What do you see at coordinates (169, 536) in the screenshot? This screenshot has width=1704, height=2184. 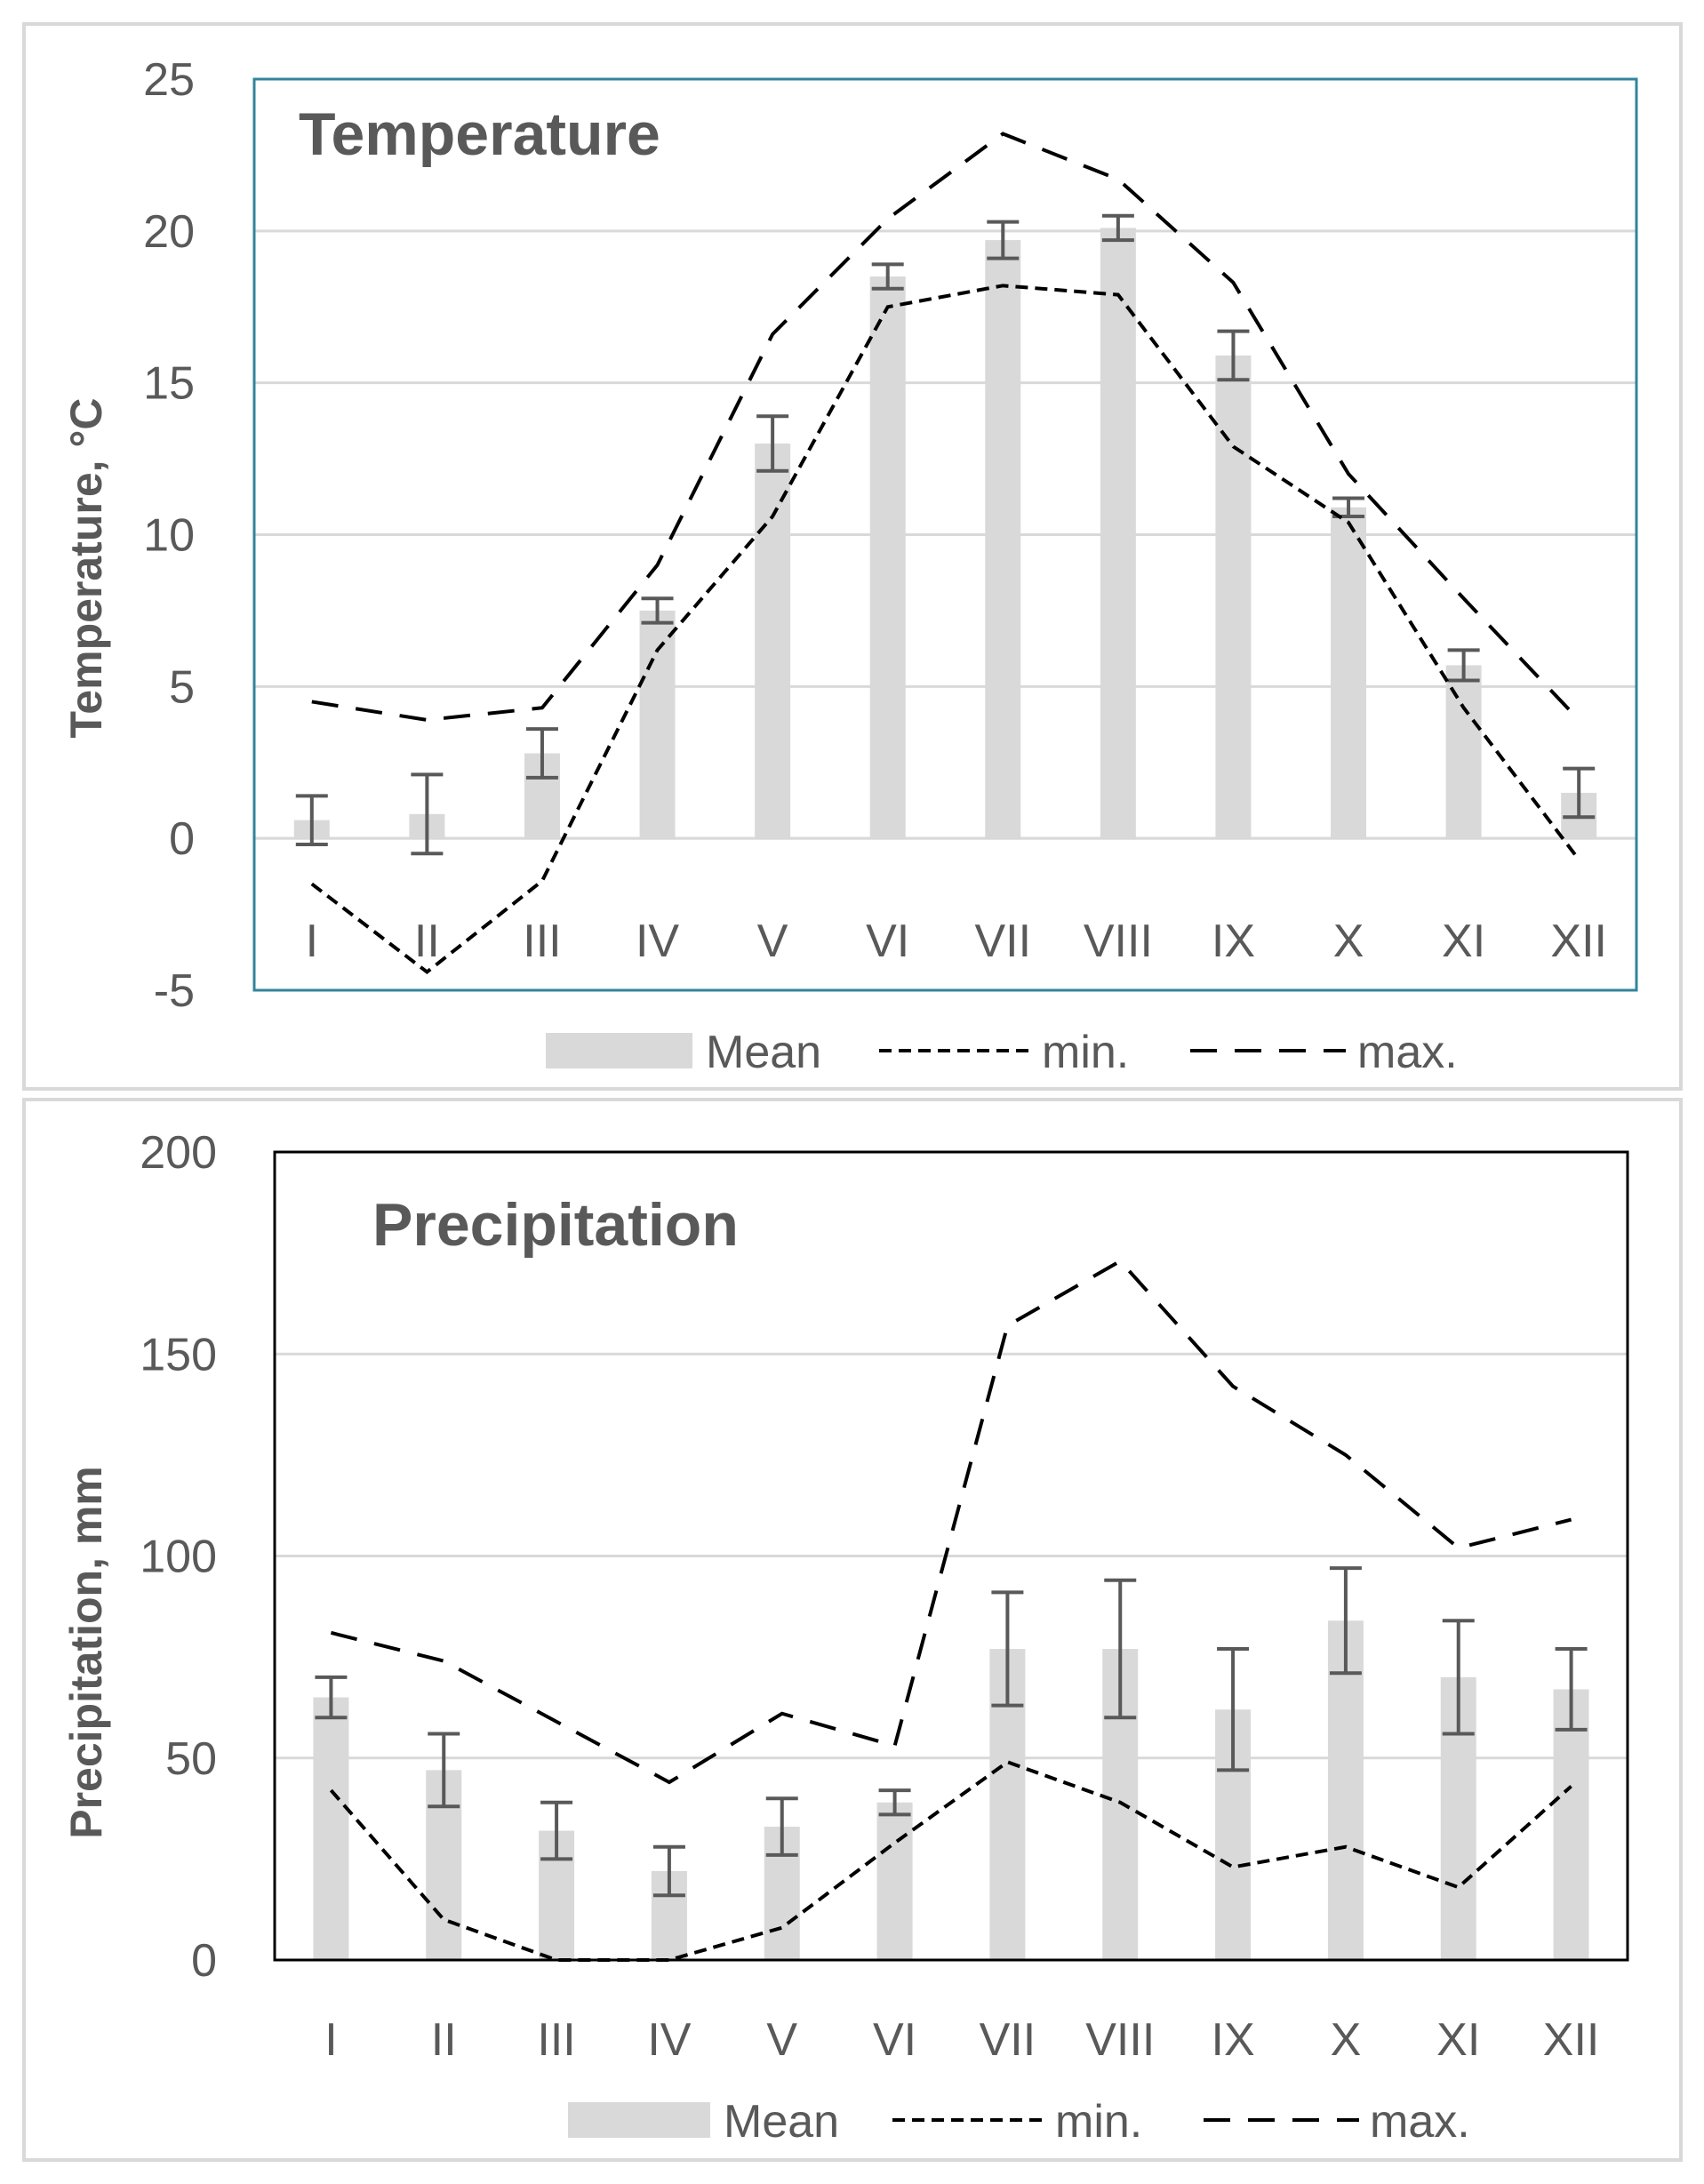 I see `y-tick-label: 10` at bounding box center [169, 536].